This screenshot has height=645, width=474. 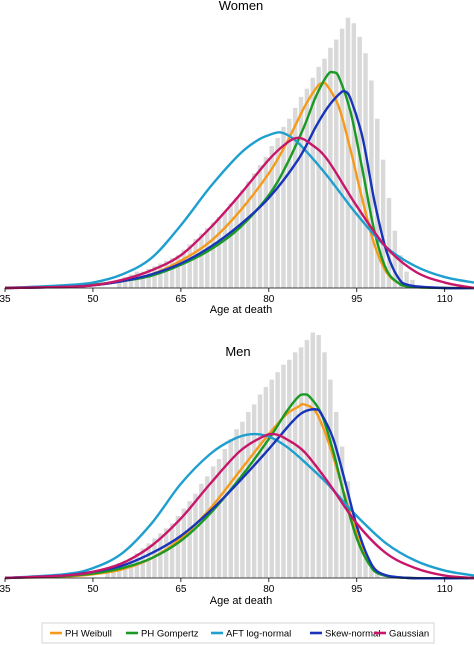 I want to click on men-x-tick-label: 65, so click(x=181, y=589).